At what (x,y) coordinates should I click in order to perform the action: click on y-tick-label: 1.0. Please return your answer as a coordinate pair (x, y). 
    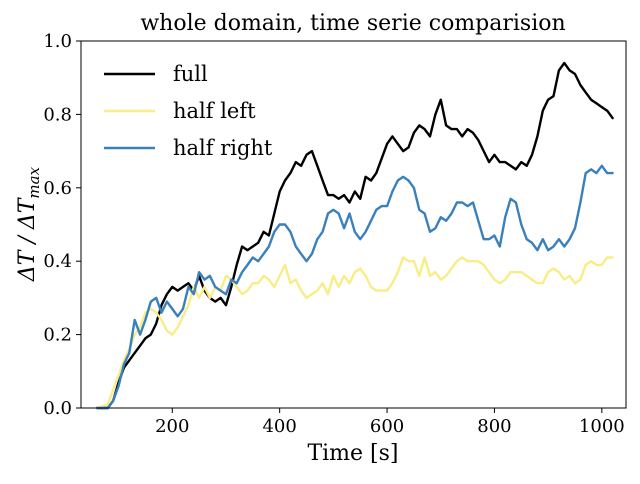
    Looking at the image, I should click on (57, 41).